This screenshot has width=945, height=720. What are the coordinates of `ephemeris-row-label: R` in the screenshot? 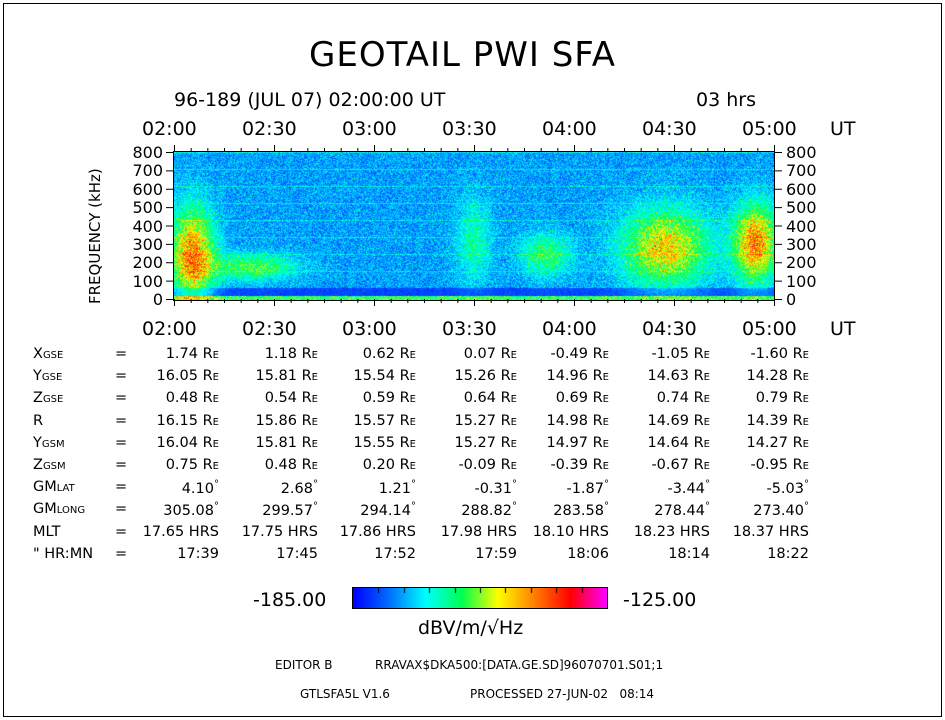 It's located at (38, 420).